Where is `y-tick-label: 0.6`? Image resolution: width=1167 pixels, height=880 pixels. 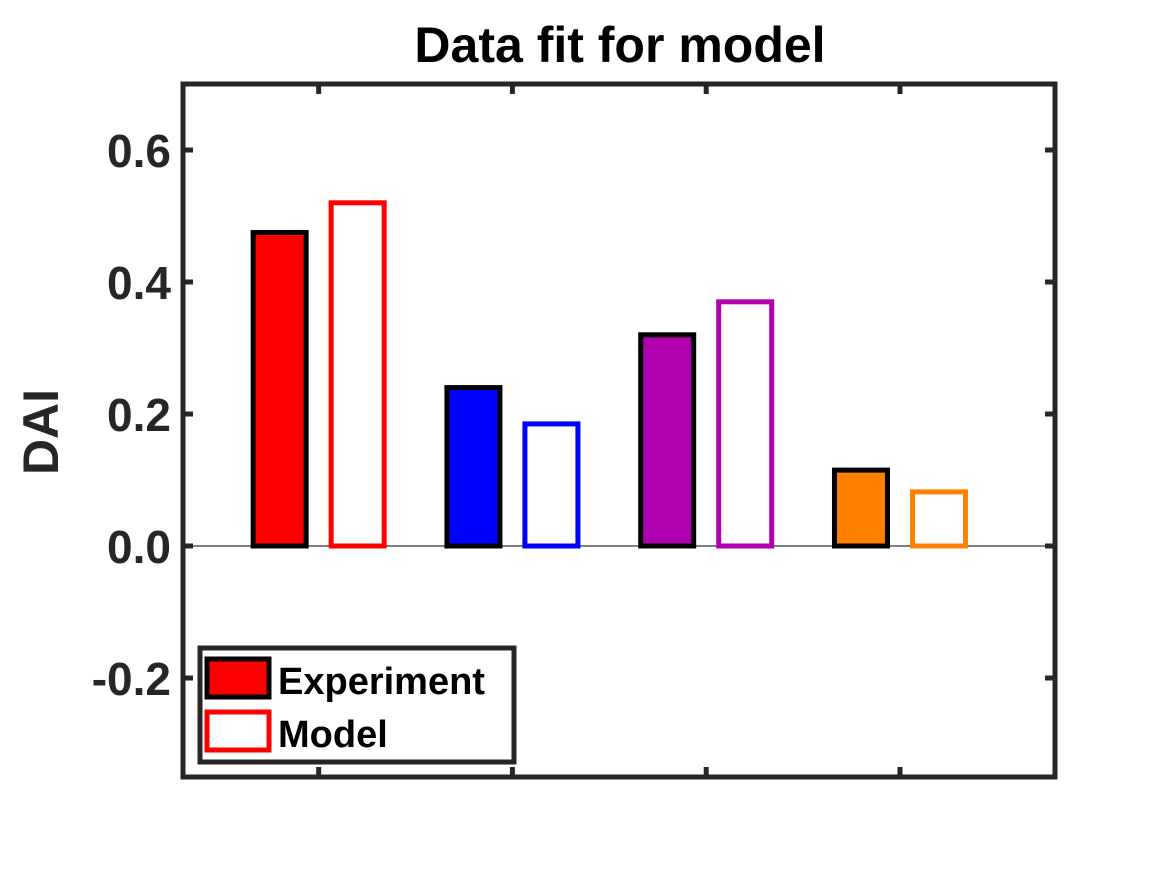 y-tick-label: 0.6 is located at coordinates (139, 151).